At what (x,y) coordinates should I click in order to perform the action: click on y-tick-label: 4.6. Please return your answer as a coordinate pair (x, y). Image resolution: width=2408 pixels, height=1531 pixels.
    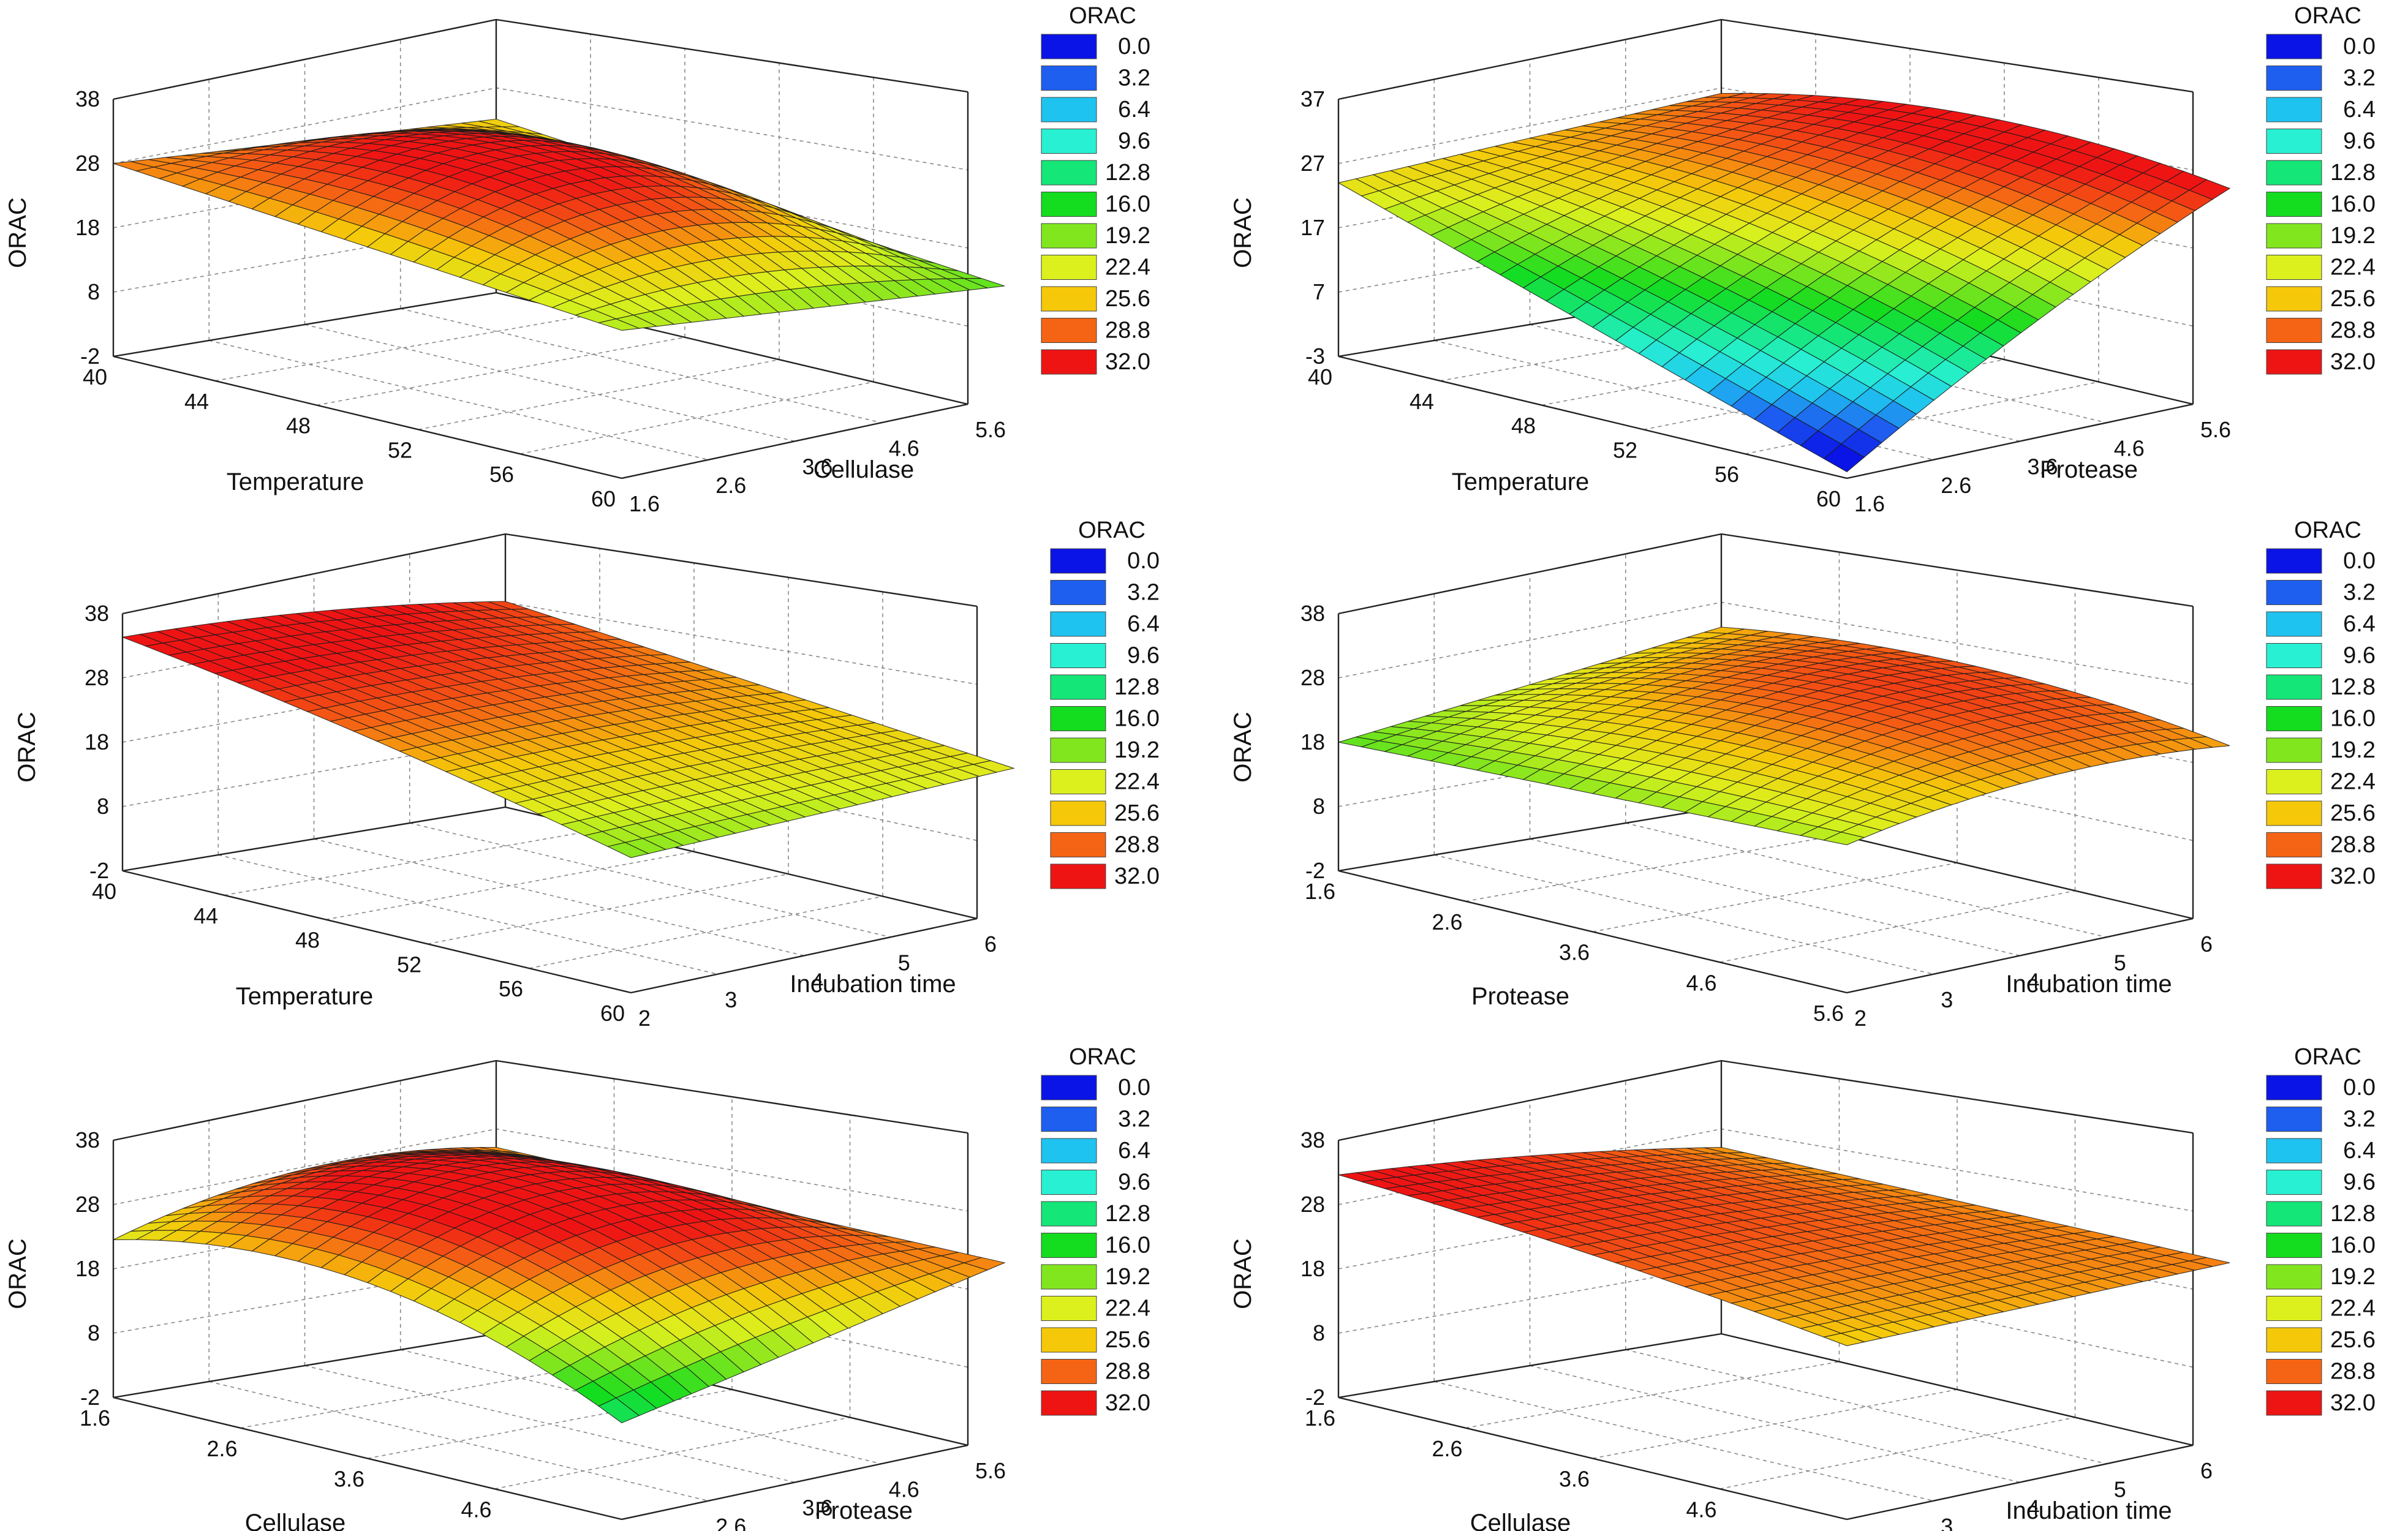
    Looking at the image, I should click on (904, 448).